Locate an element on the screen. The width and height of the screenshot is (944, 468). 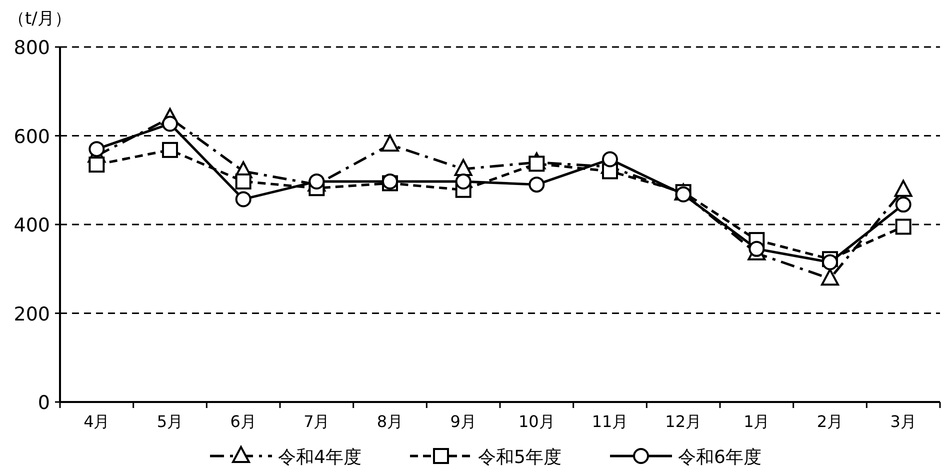
y-tick-label: 800 is located at coordinates (32, 48).